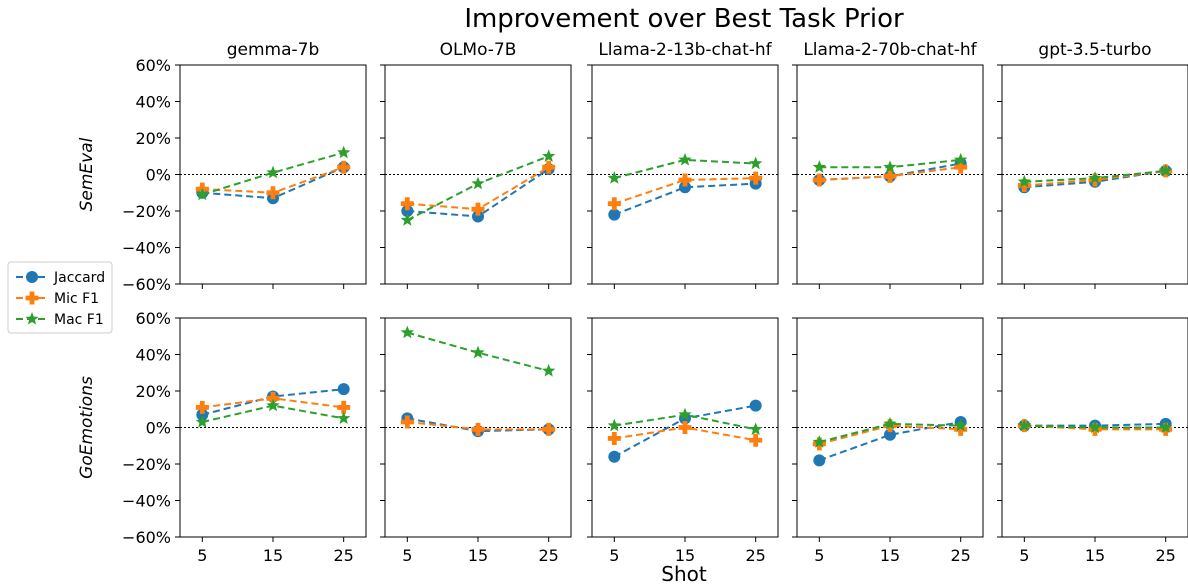 This screenshot has width=1188, height=585. I want to click on legend-entry-mic-f1: Mic F1, so click(57, 299).